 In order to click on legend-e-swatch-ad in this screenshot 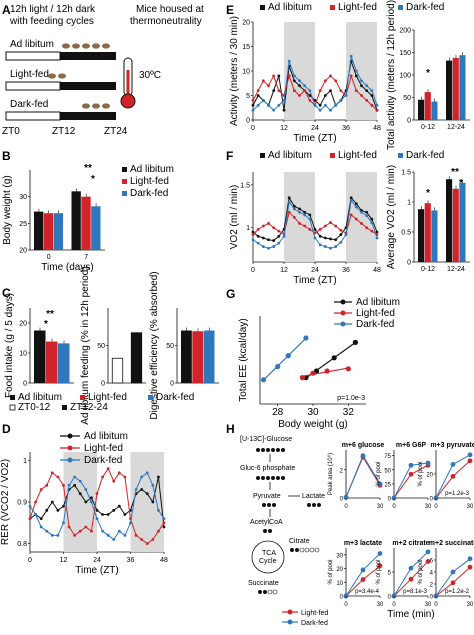, I will do `click(262, 7)`.